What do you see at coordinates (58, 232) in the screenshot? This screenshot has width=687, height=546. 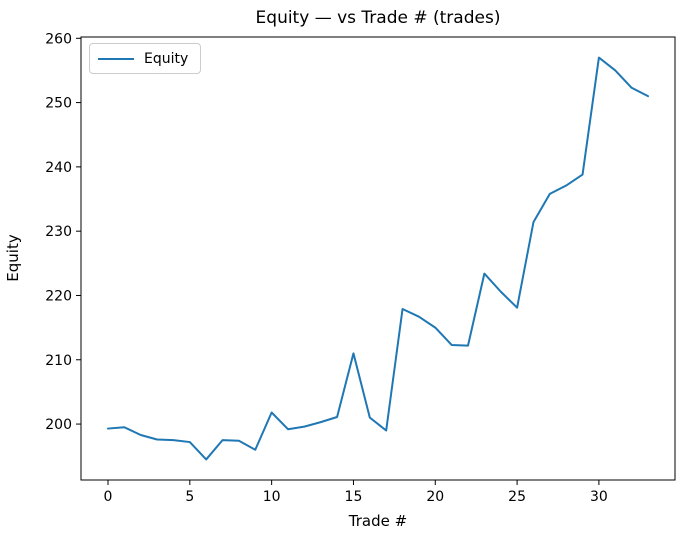 I see `y-tick-label: 230` at bounding box center [58, 232].